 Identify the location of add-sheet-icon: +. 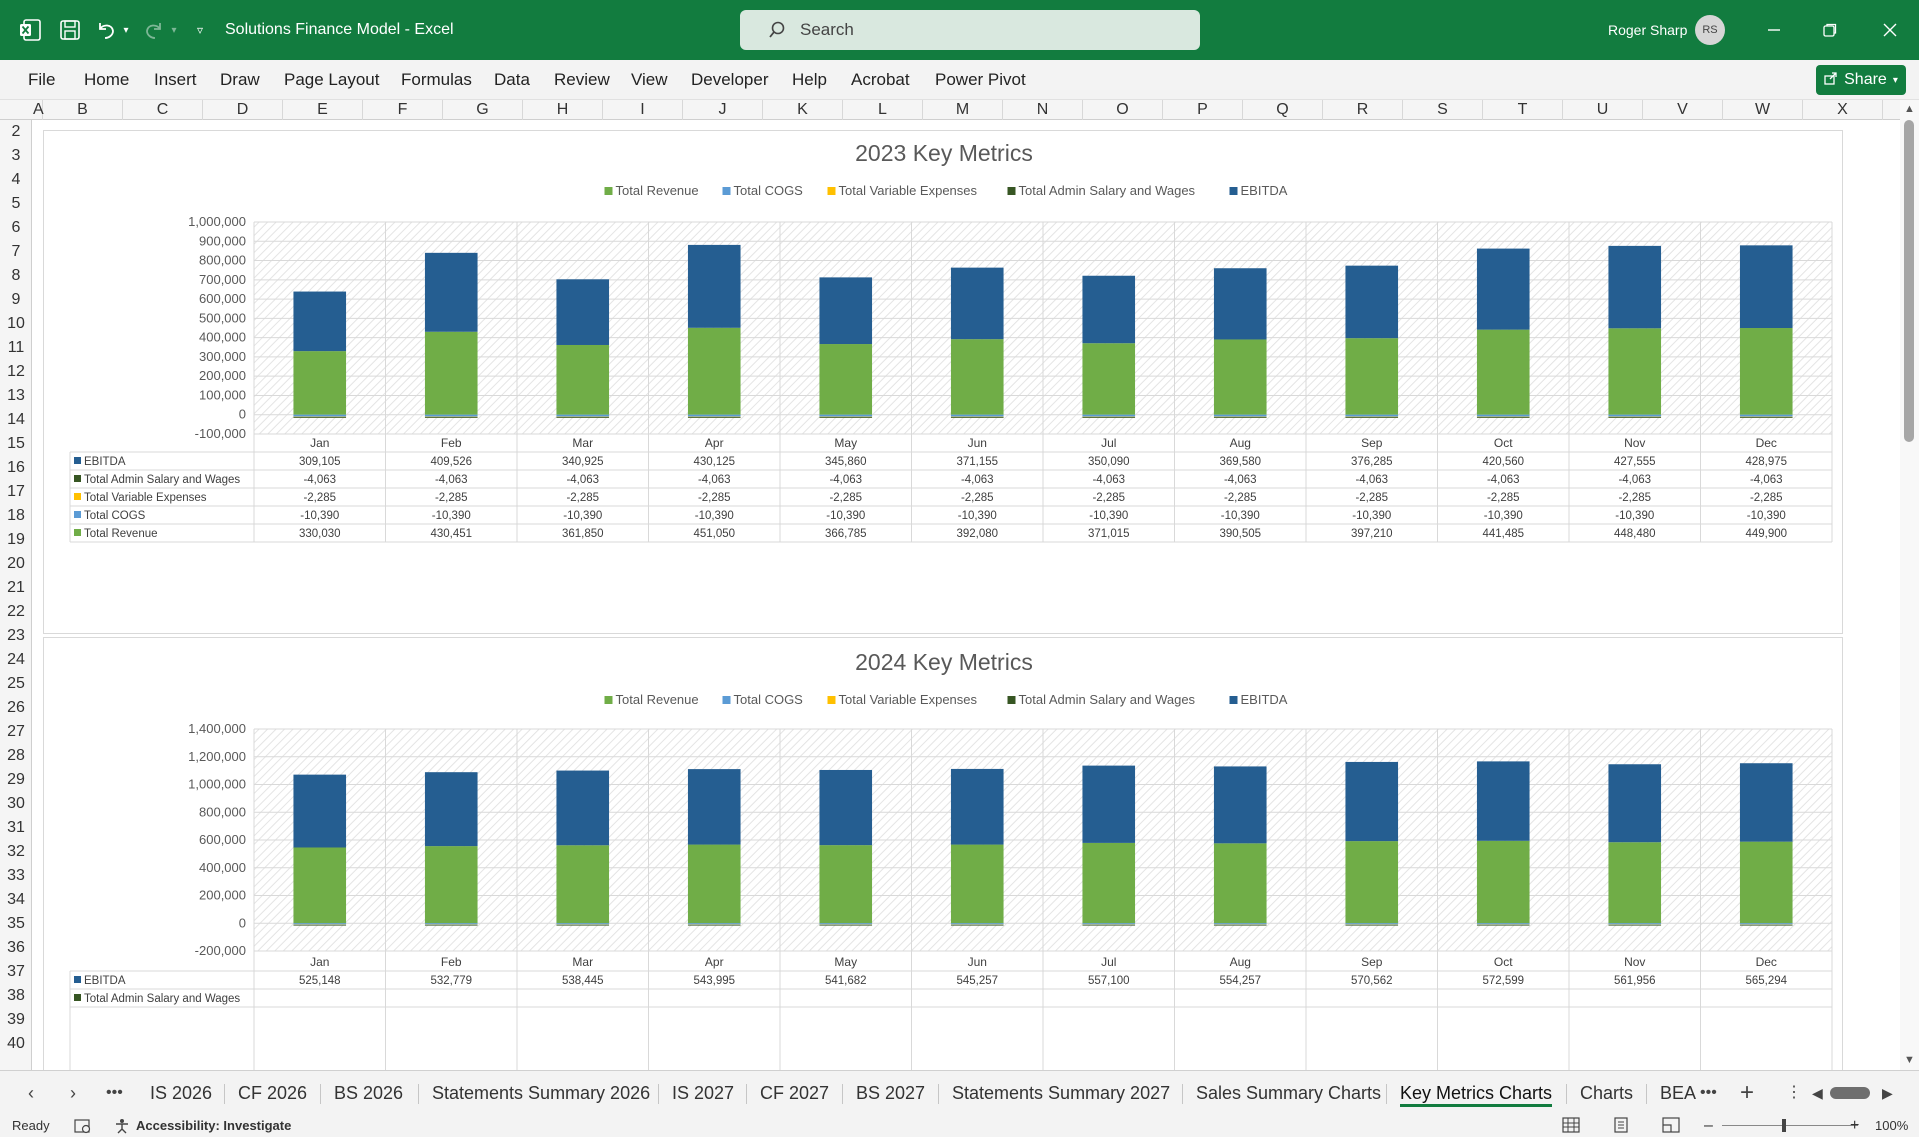
(1747, 1092).